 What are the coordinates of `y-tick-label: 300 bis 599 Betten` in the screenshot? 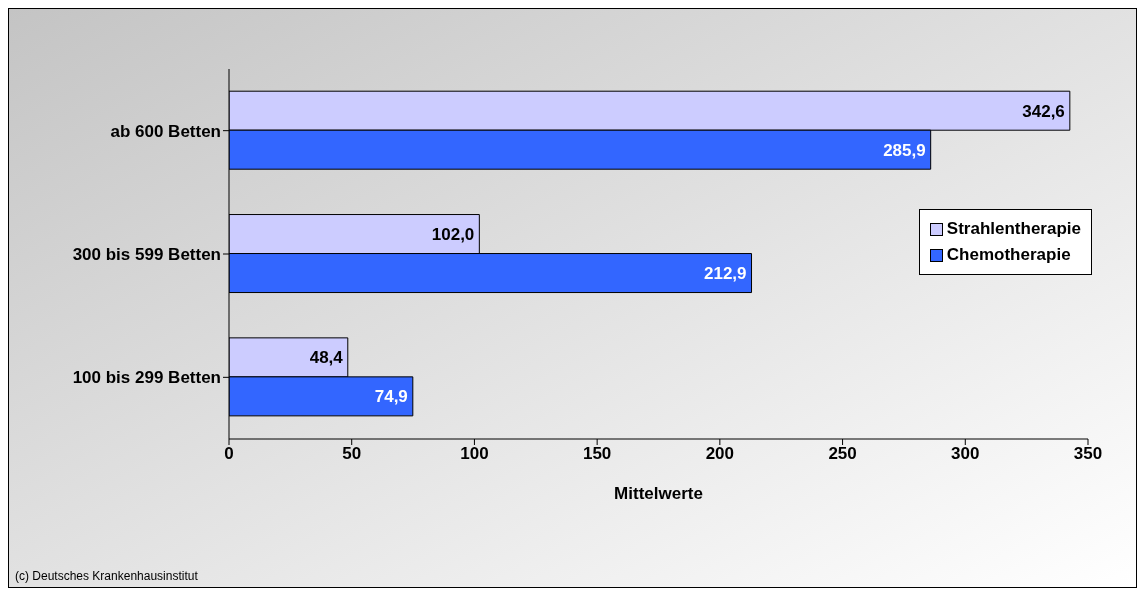 It's located at (146, 255).